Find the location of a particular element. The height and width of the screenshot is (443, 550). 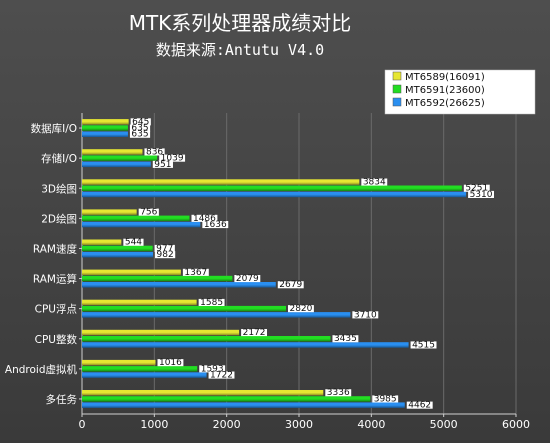

data-label: 1039 is located at coordinates (172, 159).